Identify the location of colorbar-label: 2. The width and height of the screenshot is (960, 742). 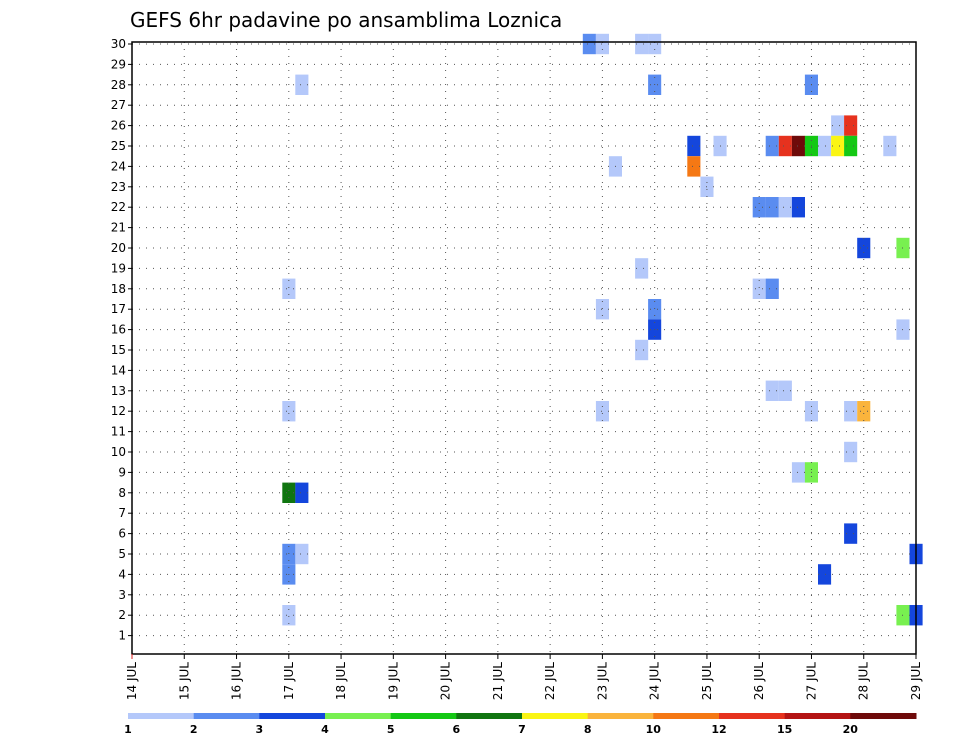
(194, 729).